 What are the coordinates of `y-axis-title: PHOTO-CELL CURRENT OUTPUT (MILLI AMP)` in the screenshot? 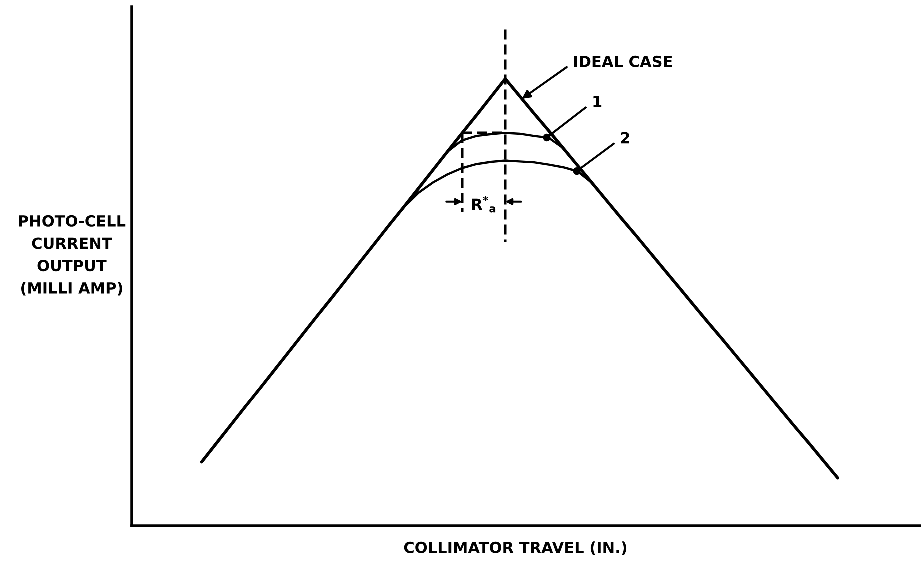 It's located at (72, 255).